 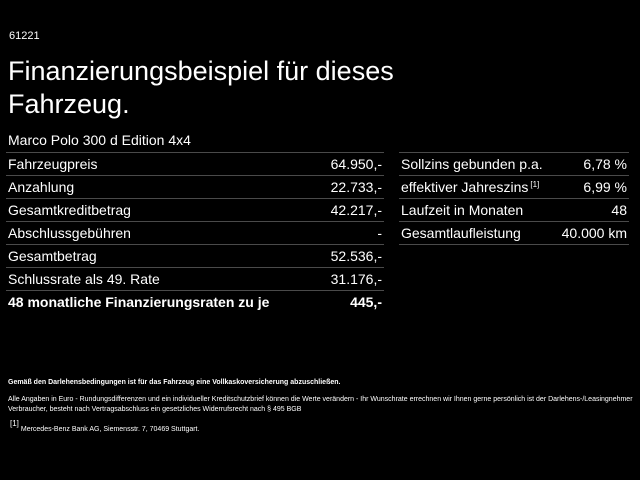 I want to click on row-label: Schlussrate als 49. Rate, so click(x=84, y=279).